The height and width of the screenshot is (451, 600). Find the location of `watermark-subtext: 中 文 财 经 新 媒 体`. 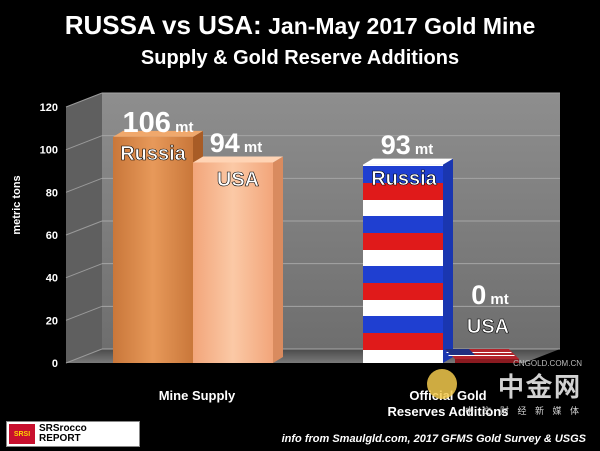

watermark-subtext: 中 文 财 经 新 媒 体 is located at coordinates (523, 411).